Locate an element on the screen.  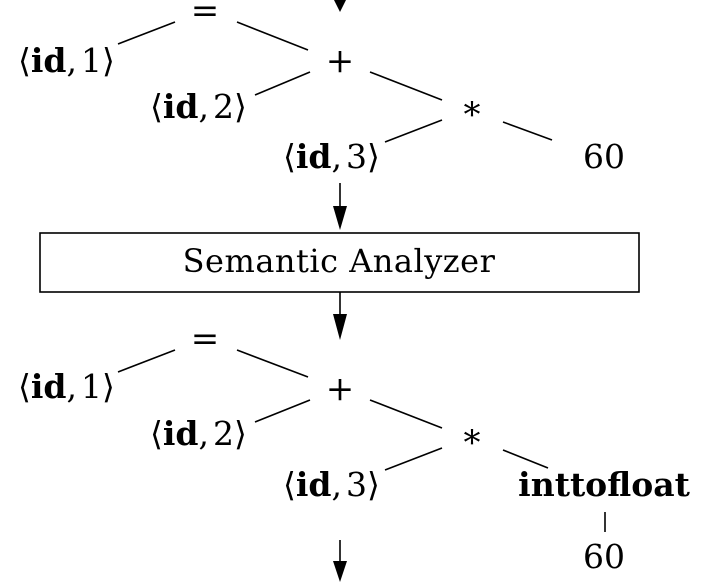
phase-box-frame is located at coordinates (339, 262).